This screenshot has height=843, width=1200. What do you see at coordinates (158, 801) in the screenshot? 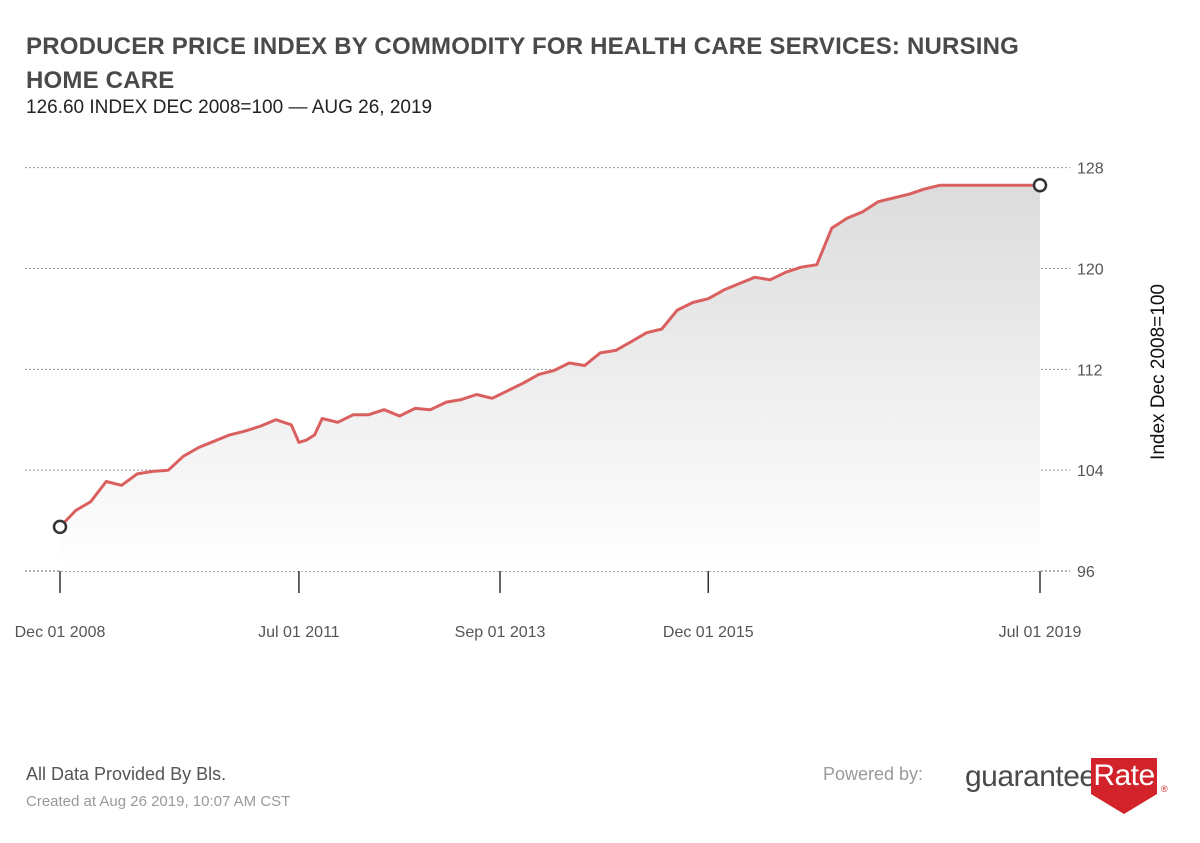
I see `created-timestamp: Created at Aug 26 2019, 10:07 AM CST` at bounding box center [158, 801].